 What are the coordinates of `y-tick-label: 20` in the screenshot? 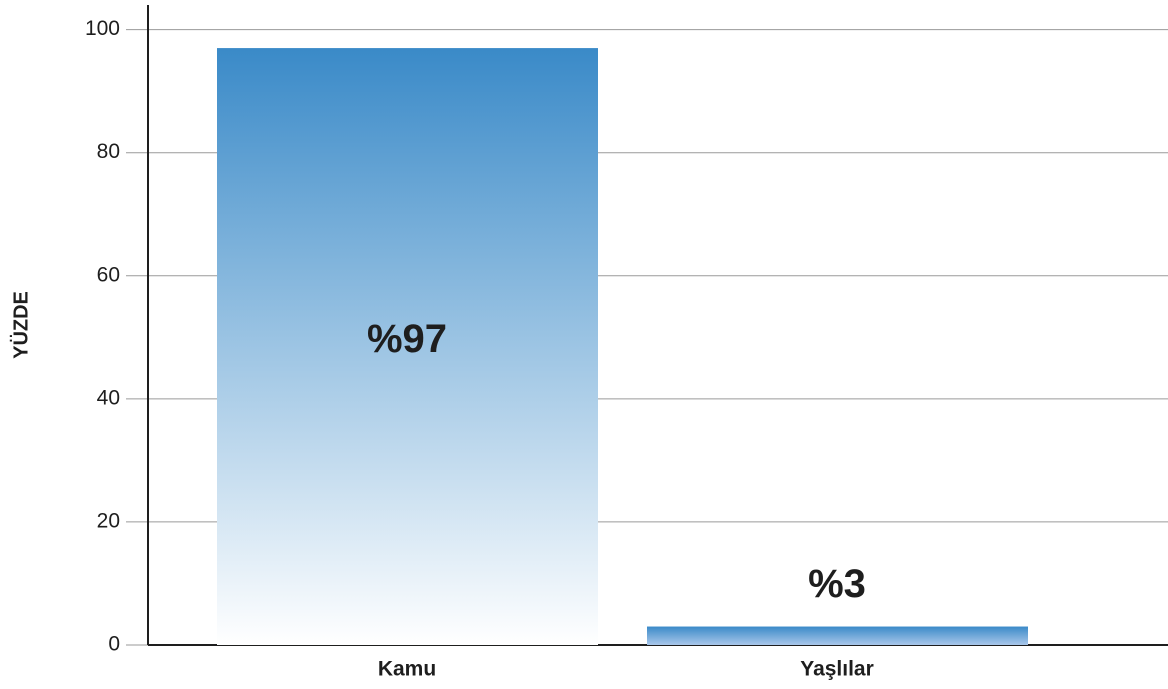 It's located at (108, 520).